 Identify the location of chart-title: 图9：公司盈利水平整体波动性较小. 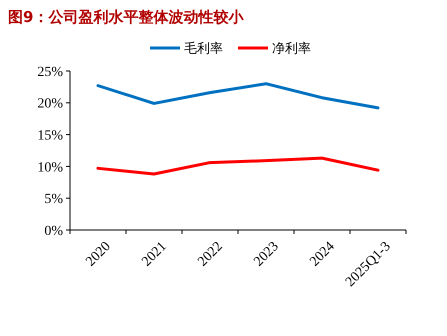
(126, 17).